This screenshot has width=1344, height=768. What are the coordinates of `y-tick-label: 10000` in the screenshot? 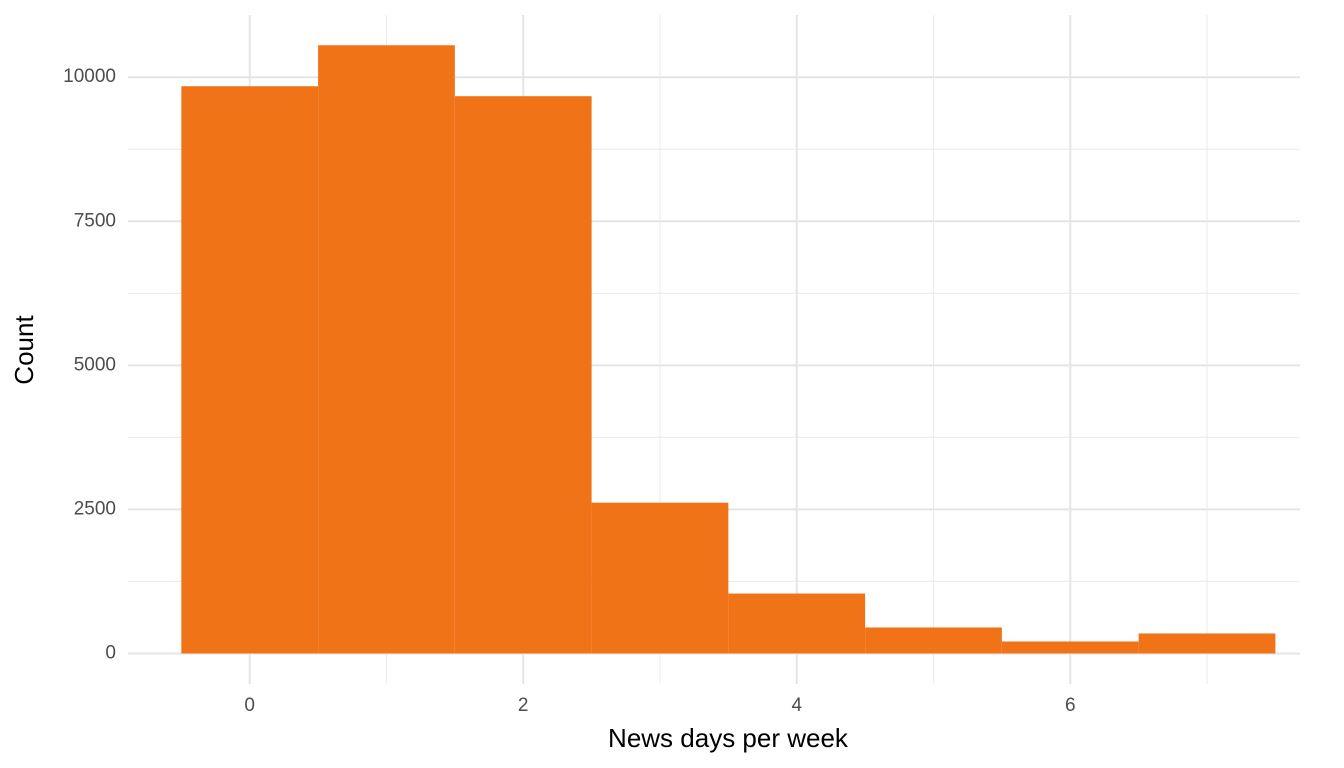 It's located at (89, 76).